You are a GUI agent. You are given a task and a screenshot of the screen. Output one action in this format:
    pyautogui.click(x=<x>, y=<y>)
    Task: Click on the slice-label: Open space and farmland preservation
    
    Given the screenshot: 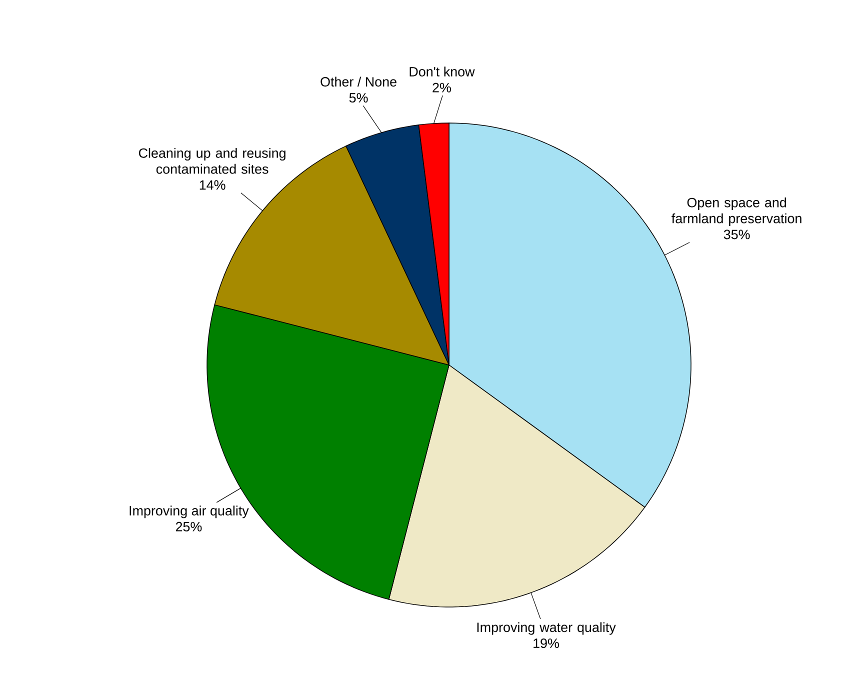 What is the action you would take?
    pyautogui.click(x=737, y=211)
    